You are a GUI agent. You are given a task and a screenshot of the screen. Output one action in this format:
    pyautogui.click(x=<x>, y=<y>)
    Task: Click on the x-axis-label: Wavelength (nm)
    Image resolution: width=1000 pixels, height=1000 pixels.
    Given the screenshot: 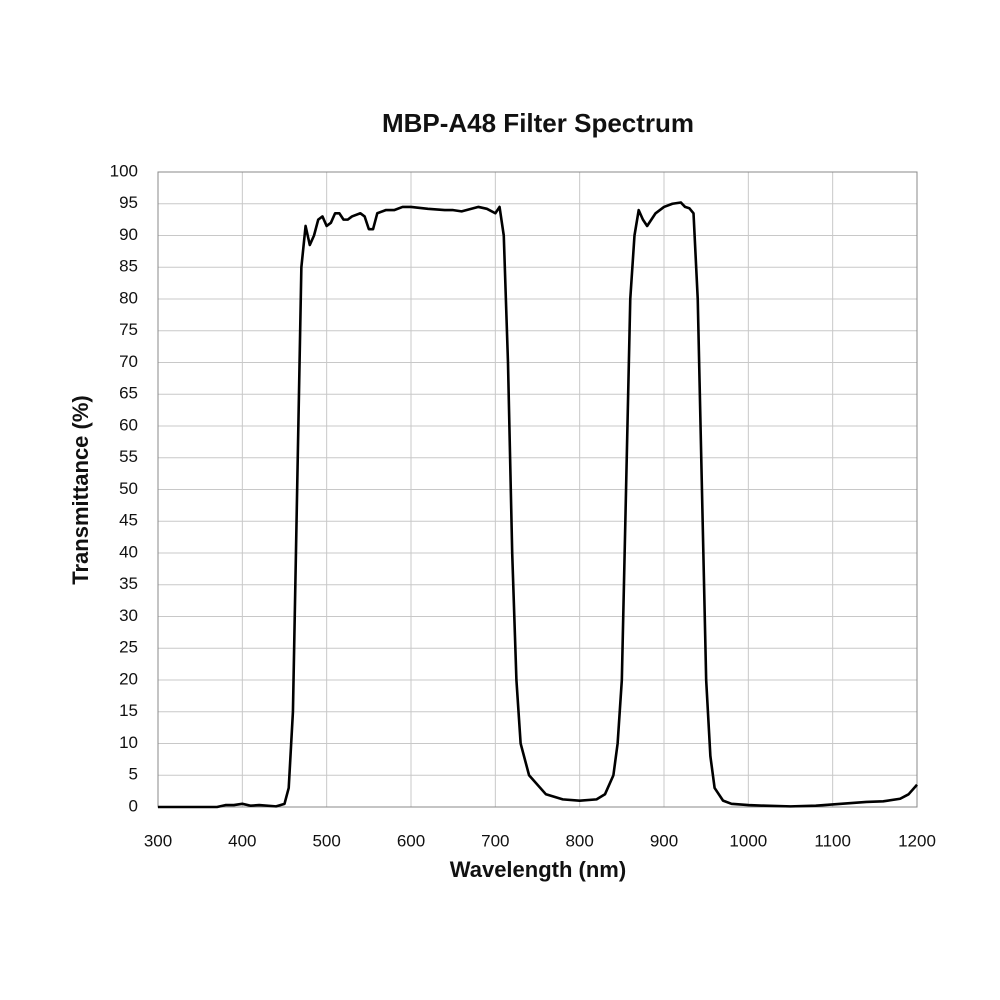 What is the action you would take?
    pyautogui.click(x=538, y=869)
    